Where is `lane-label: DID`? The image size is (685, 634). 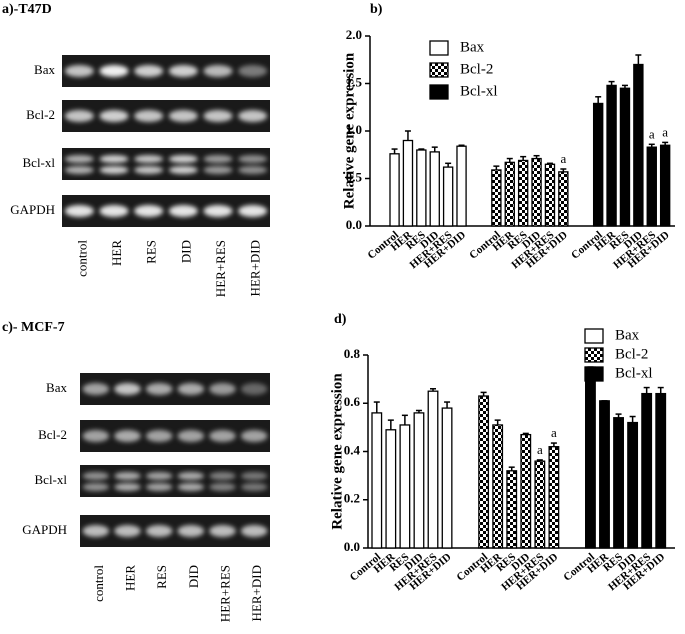 lane-label: DID is located at coordinates (185, 251).